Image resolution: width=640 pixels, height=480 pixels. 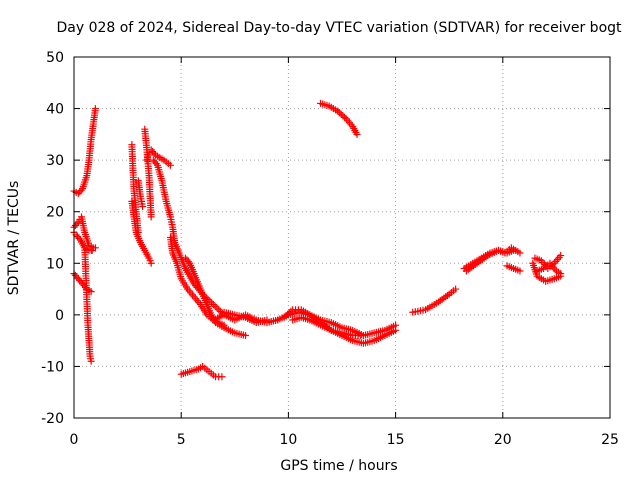 I want to click on y-tick-label: 0, so click(x=59, y=316).